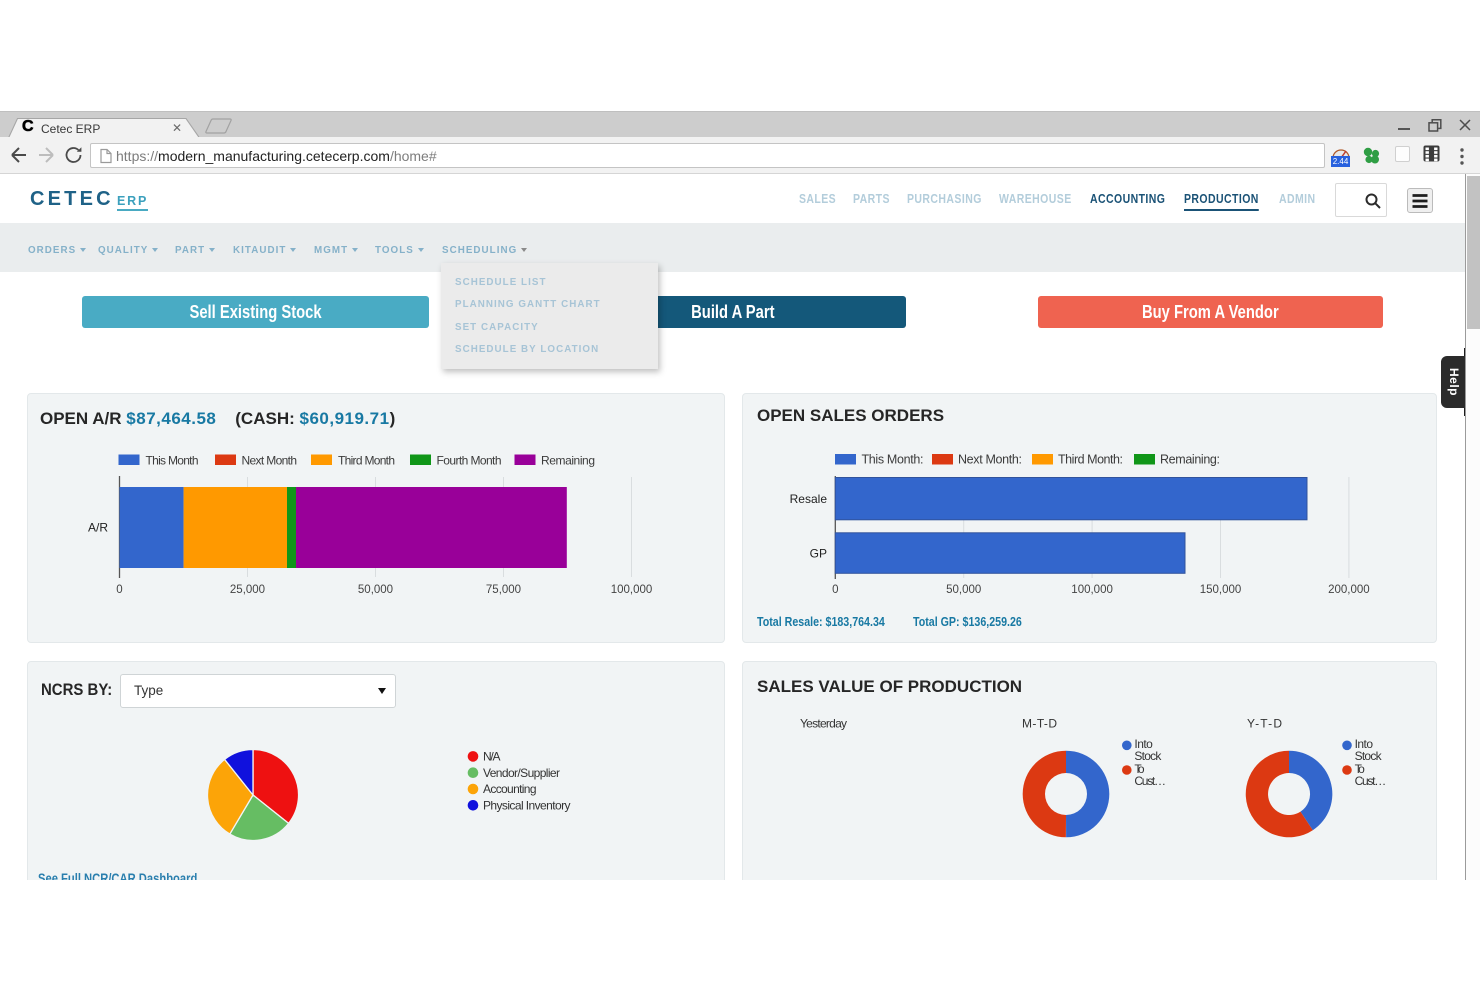  I want to click on svg-text: GP, so click(818, 554).